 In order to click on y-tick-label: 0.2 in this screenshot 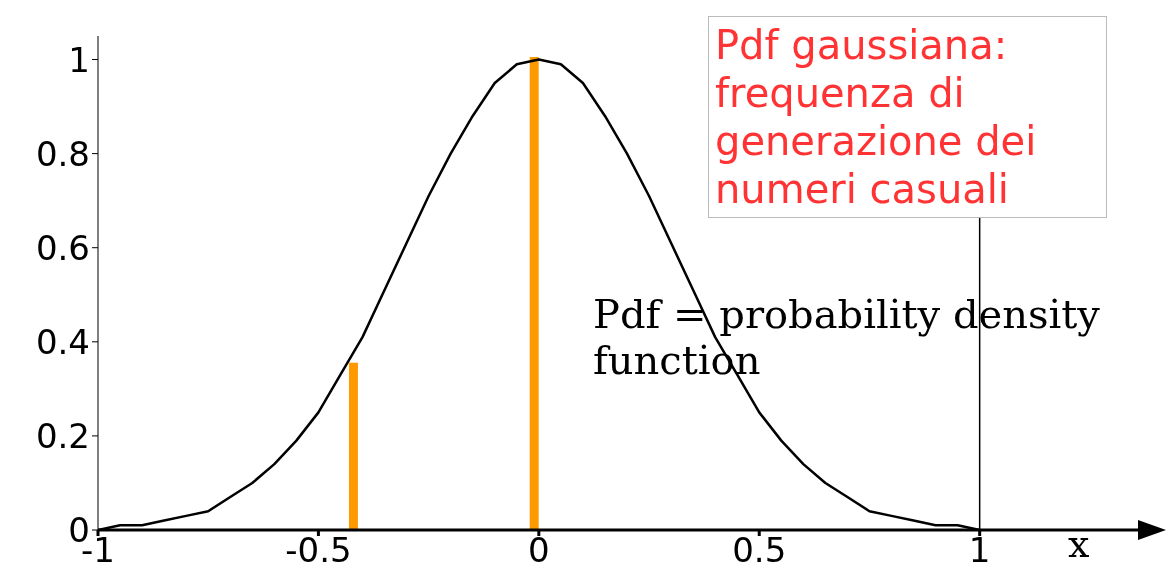, I will do `click(62, 435)`.